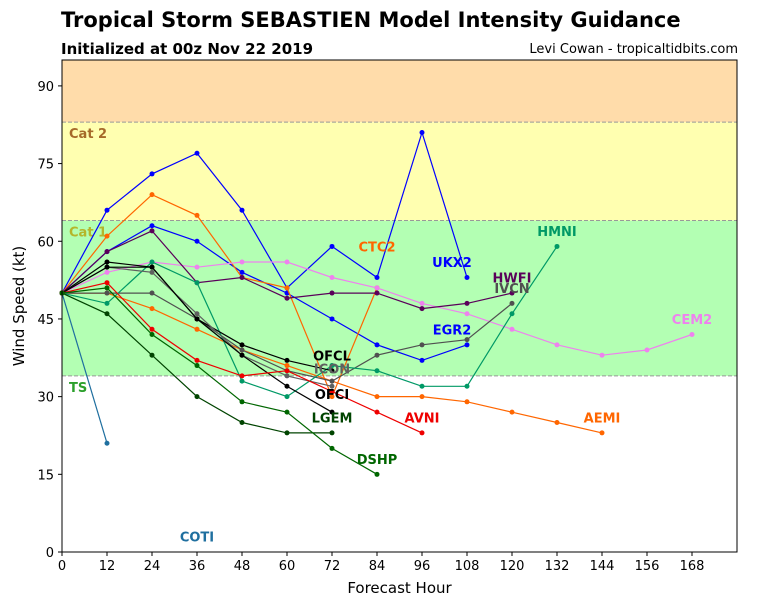 The height and width of the screenshot is (600, 768). I want to click on y-tick-label: 90, so click(45, 87).